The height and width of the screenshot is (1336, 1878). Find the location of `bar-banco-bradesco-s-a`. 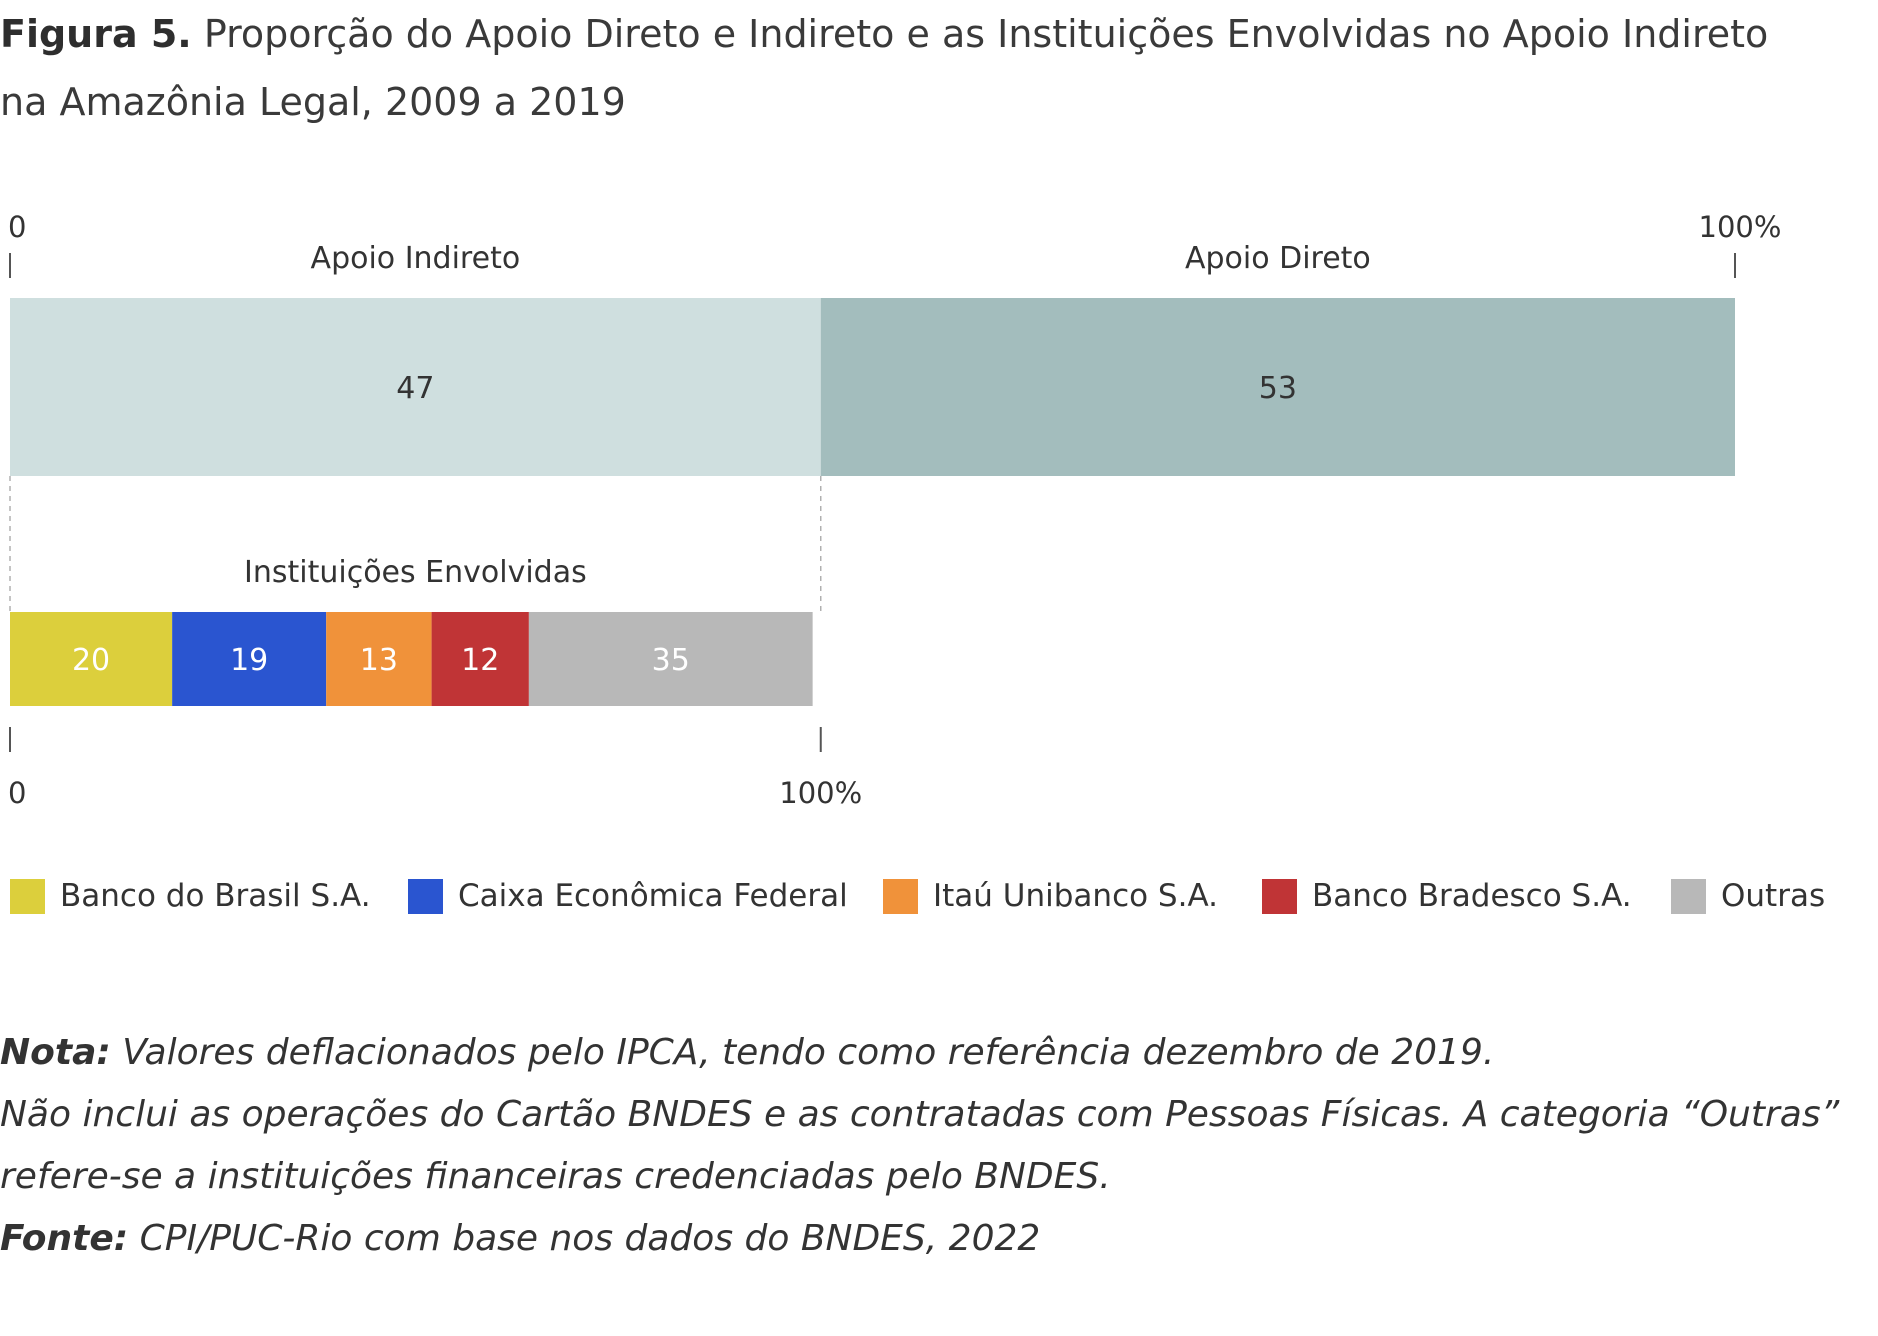

bar-banco-bradesco-s-a is located at coordinates (480, 659).